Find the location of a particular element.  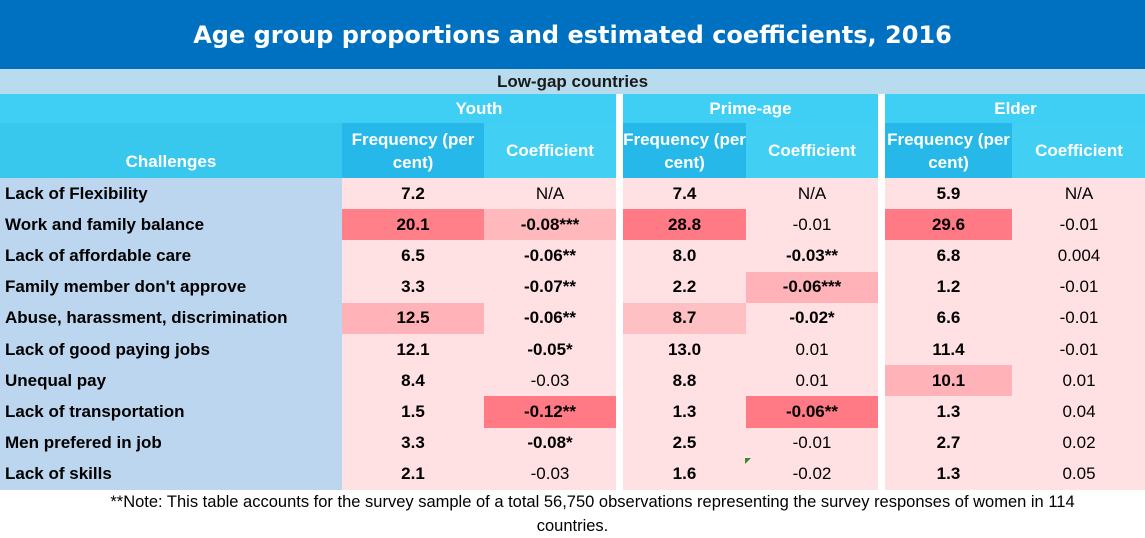

elder-coefficient-cell: N/A is located at coordinates (1078, 194).